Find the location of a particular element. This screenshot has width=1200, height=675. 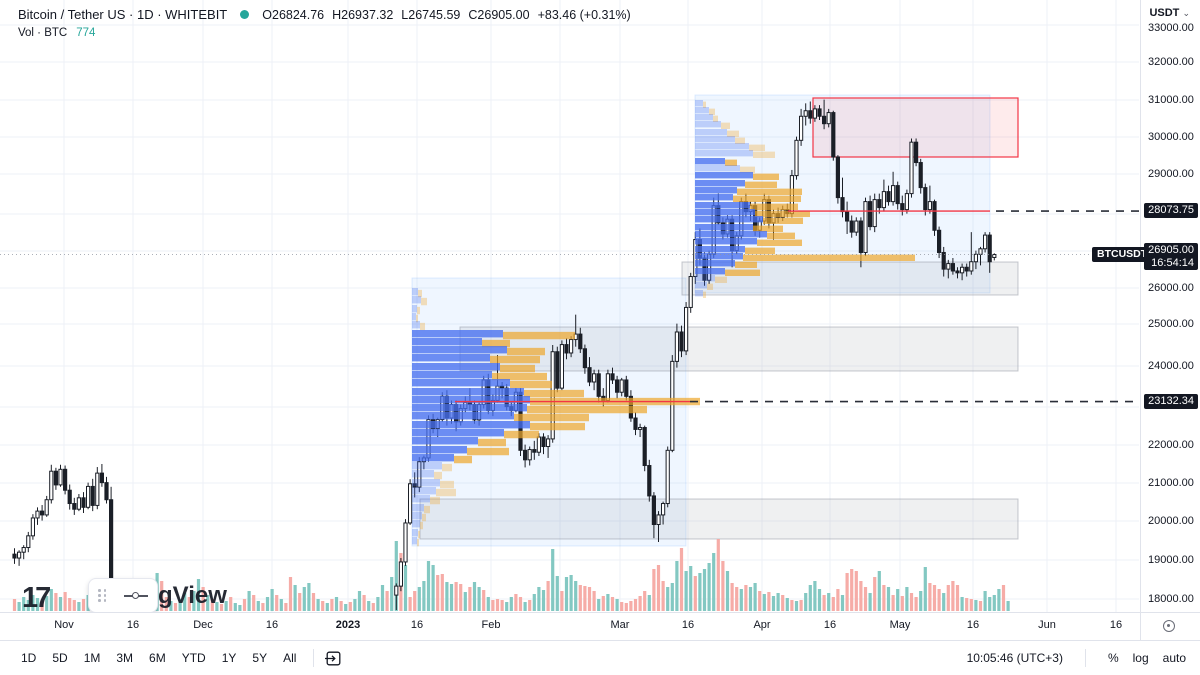

time-tick: Apr is located at coordinates (762, 625).